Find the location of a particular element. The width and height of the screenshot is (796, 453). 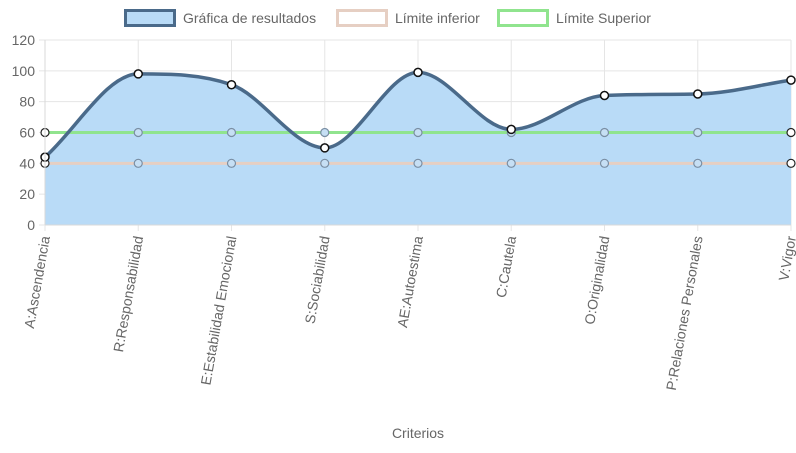

legend-label: Gráfica de resultados is located at coordinates (249, 18).